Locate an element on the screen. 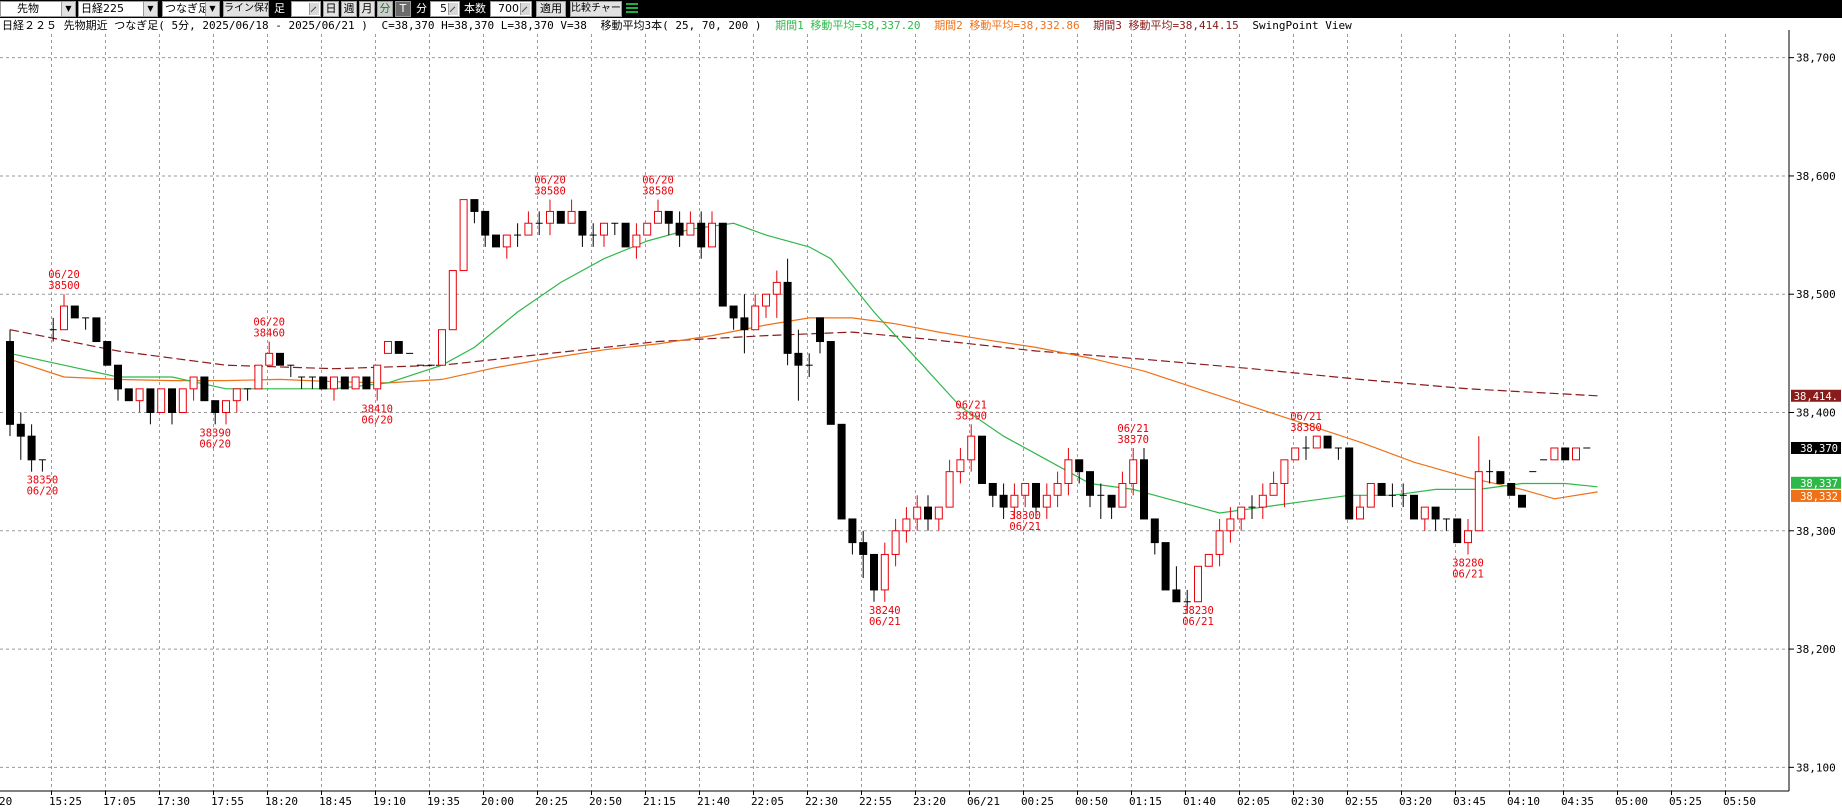 The height and width of the screenshot is (809, 1842). compare-chart-button: 比較チャート is located at coordinates (596, 9).